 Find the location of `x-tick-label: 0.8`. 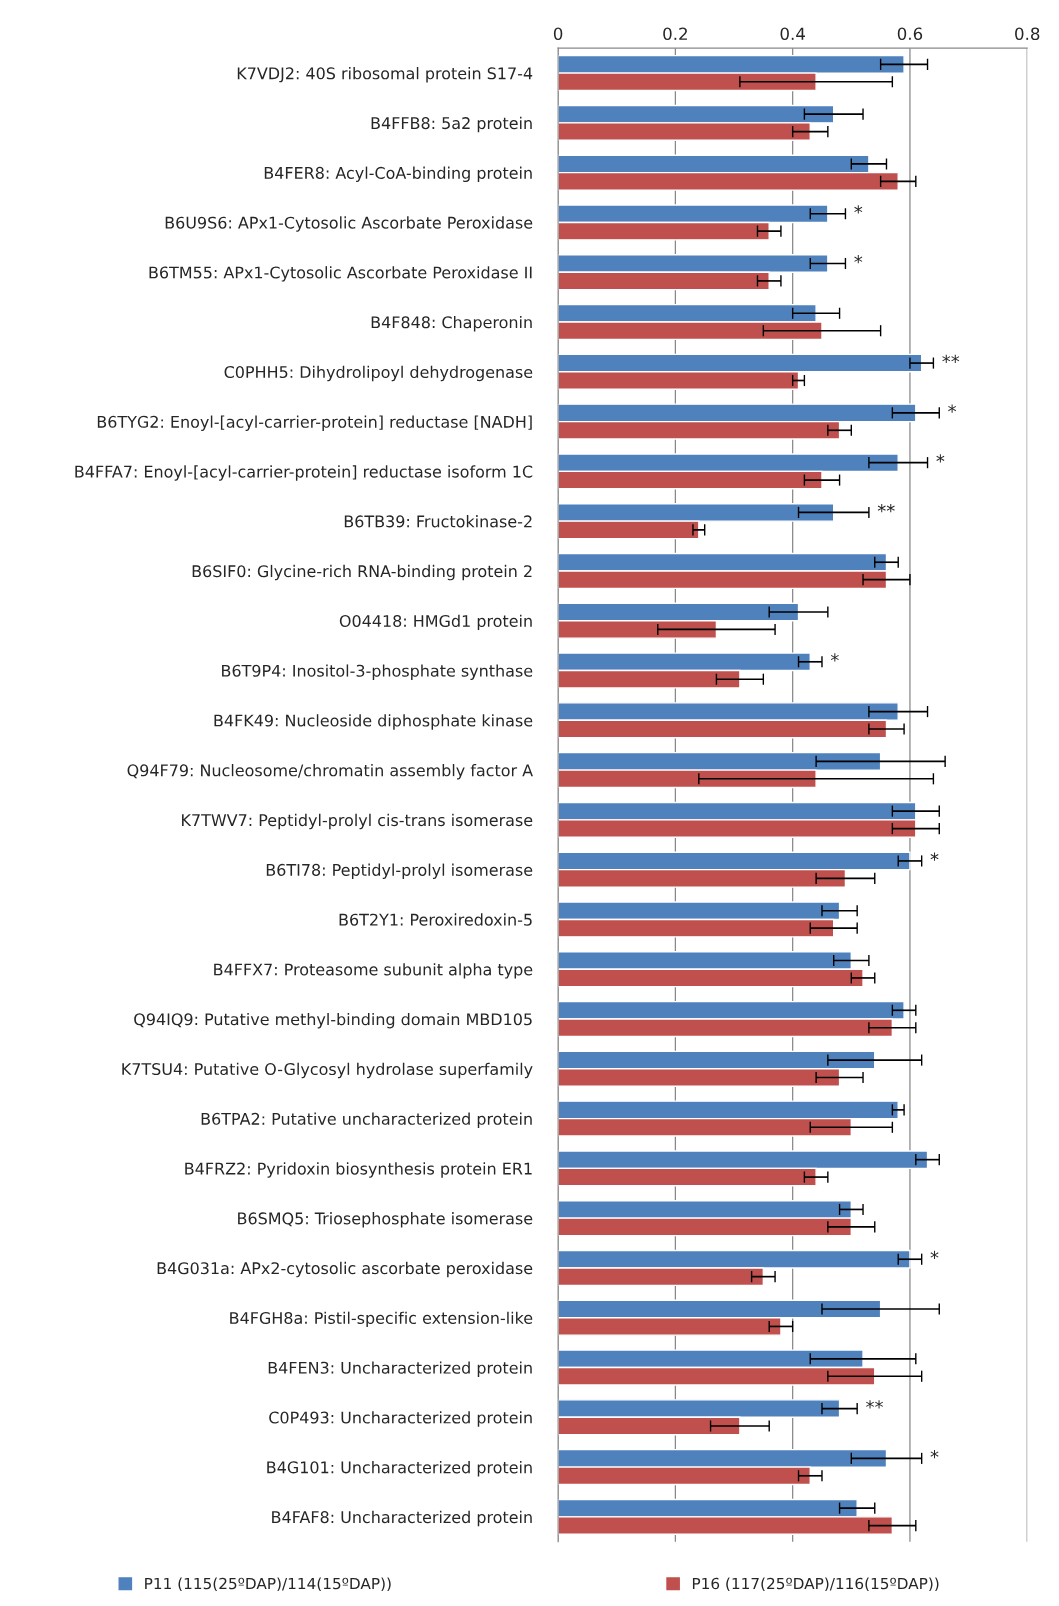

x-tick-label: 0.8 is located at coordinates (1027, 34).